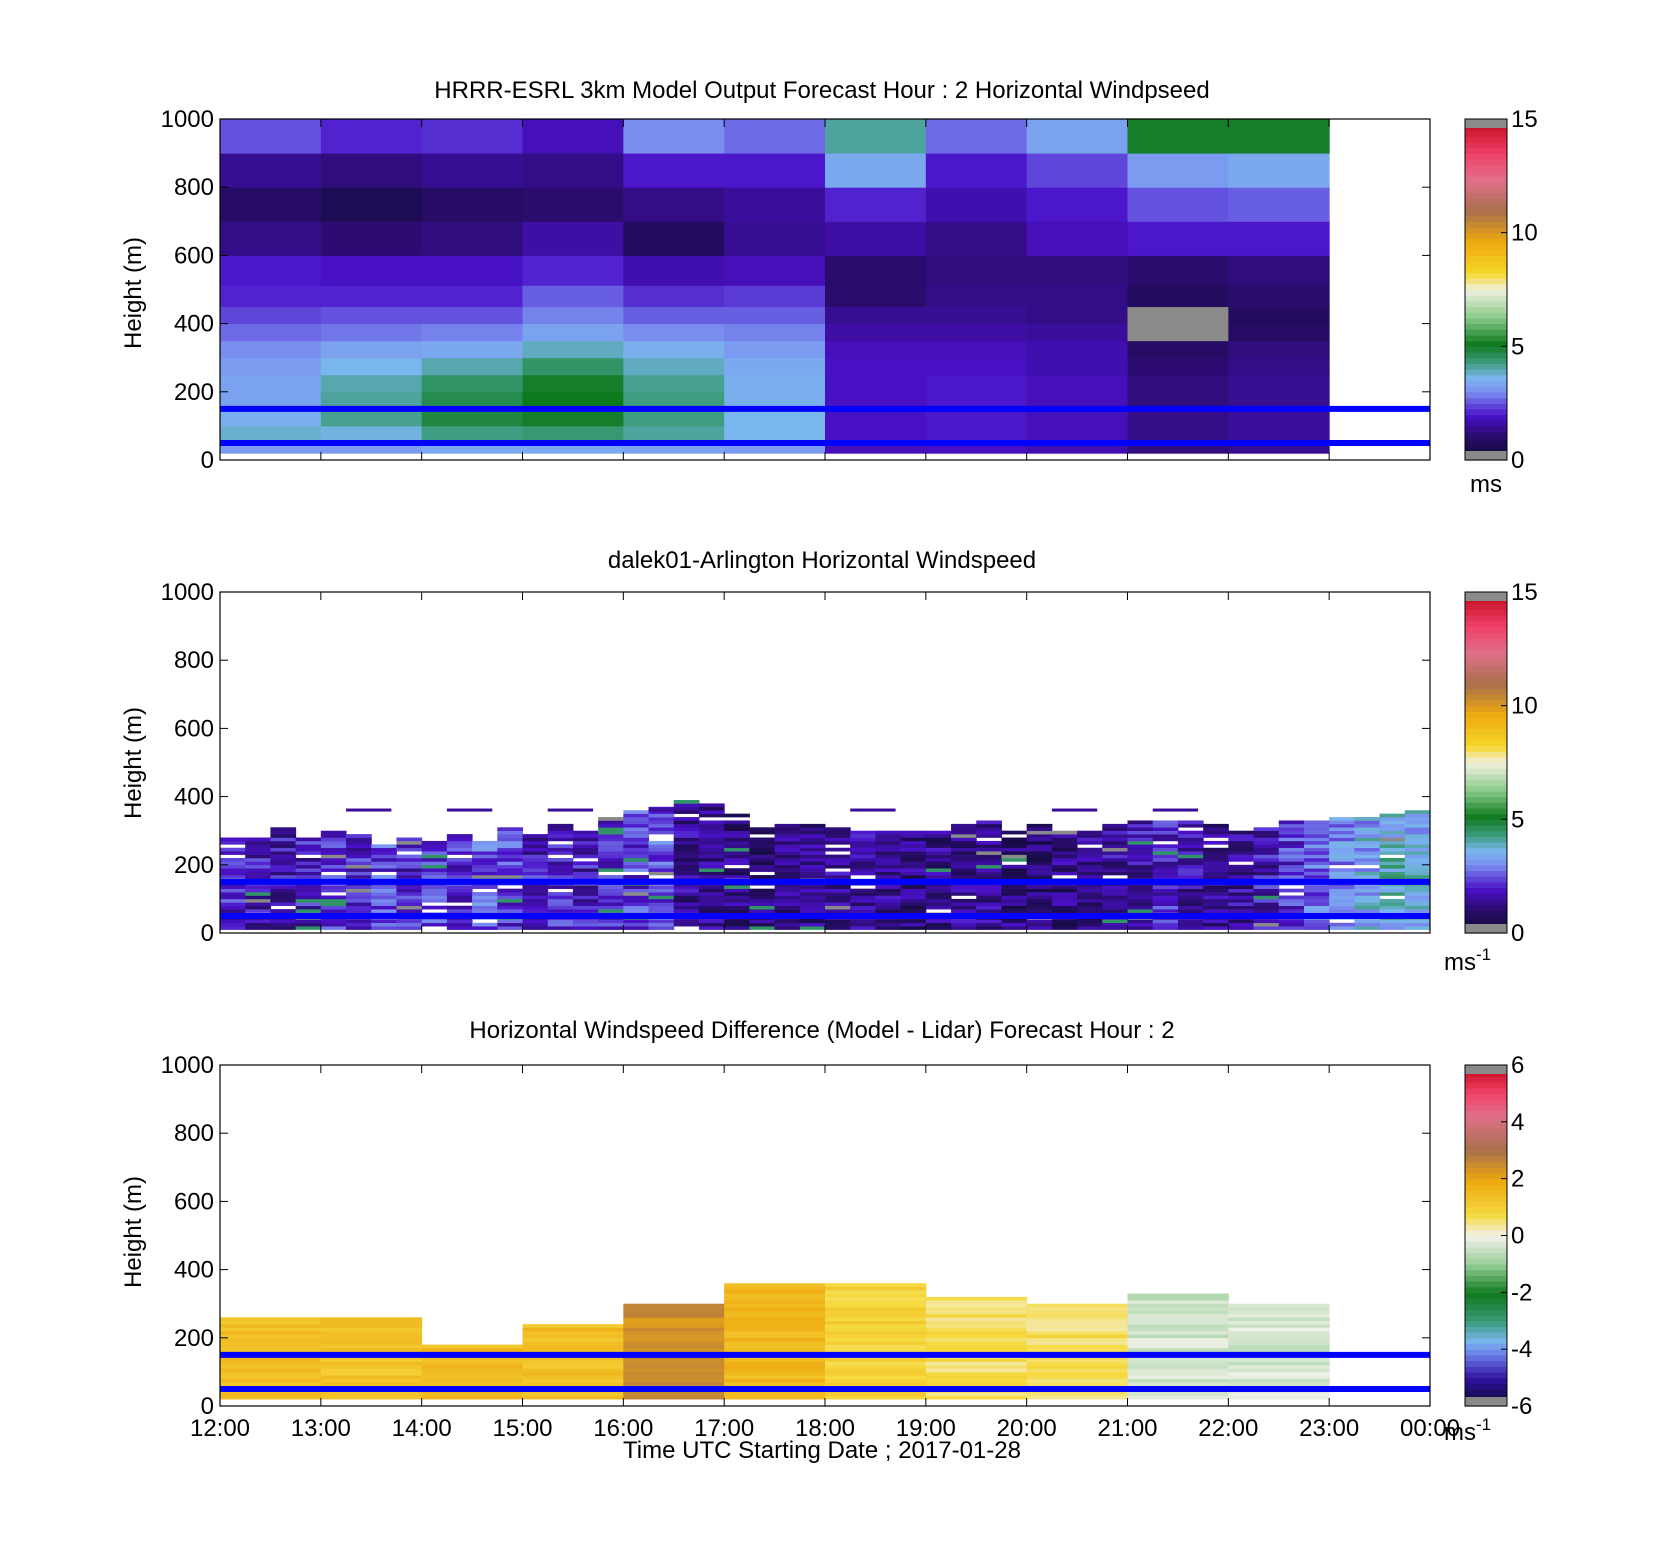  I want to click on x-axis-label: Time UTC Starting Date ; 2017-01-28, so click(822, 1450).